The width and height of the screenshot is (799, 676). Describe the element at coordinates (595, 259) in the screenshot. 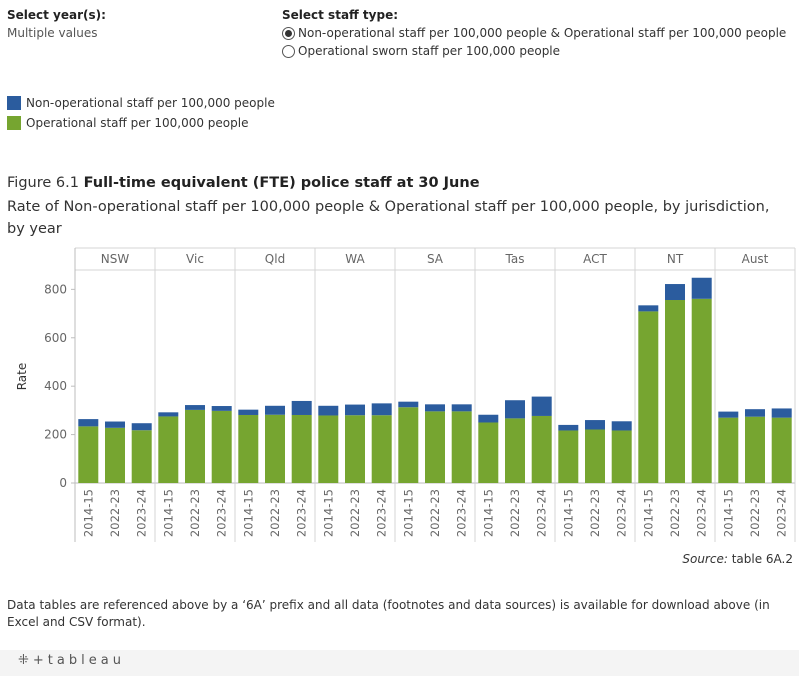

I see `group-header-ACT: ACT` at that location.